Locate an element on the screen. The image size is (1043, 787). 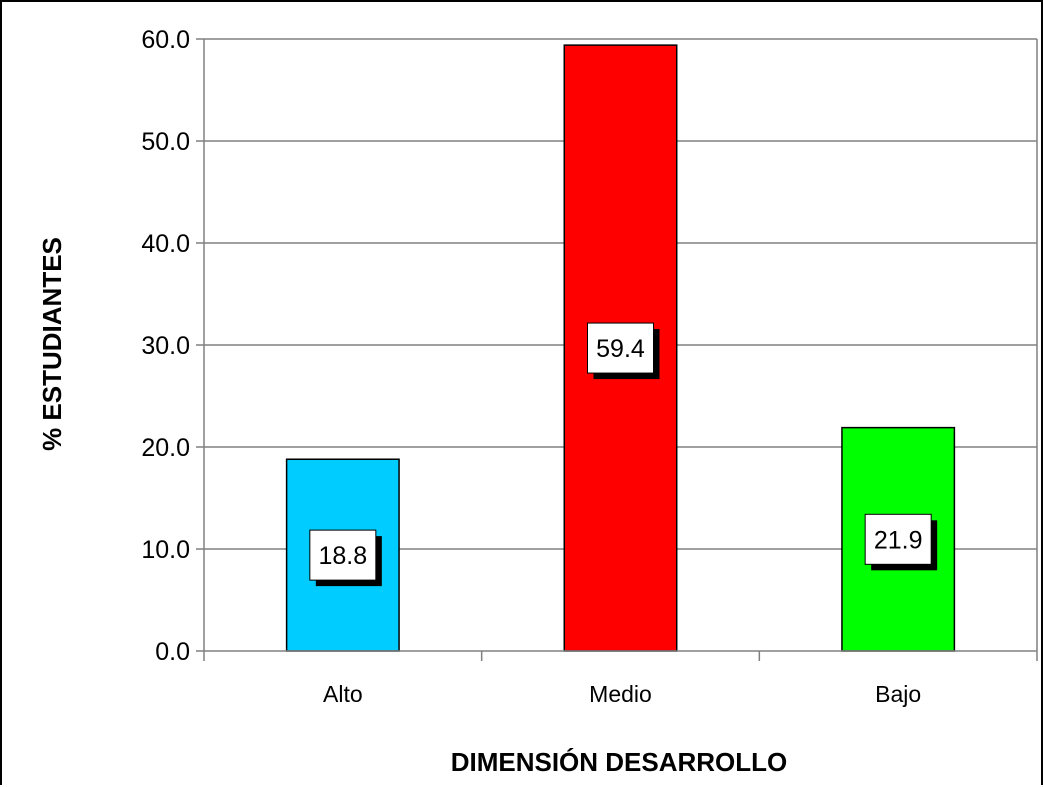
data-label: 21.9 is located at coordinates (898, 540).